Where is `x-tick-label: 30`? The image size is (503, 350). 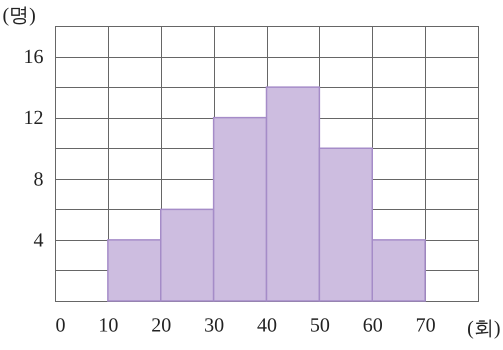 x-tick-label: 30 is located at coordinates (214, 325).